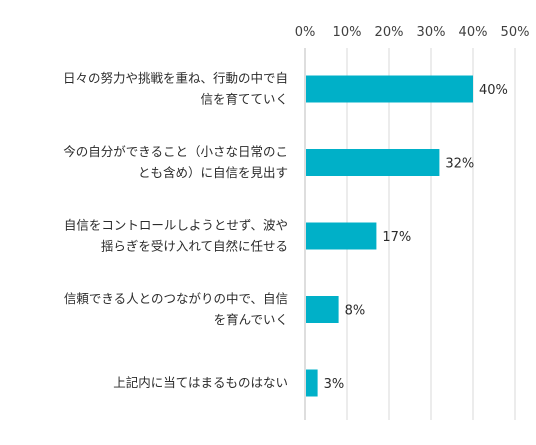 Image resolution: width=536 pixels, height=445 pixels. Describe the element at coordinates (200, 382) in the screenshot. I see `category-label: 上記内に当てはまるものはない` at that location.